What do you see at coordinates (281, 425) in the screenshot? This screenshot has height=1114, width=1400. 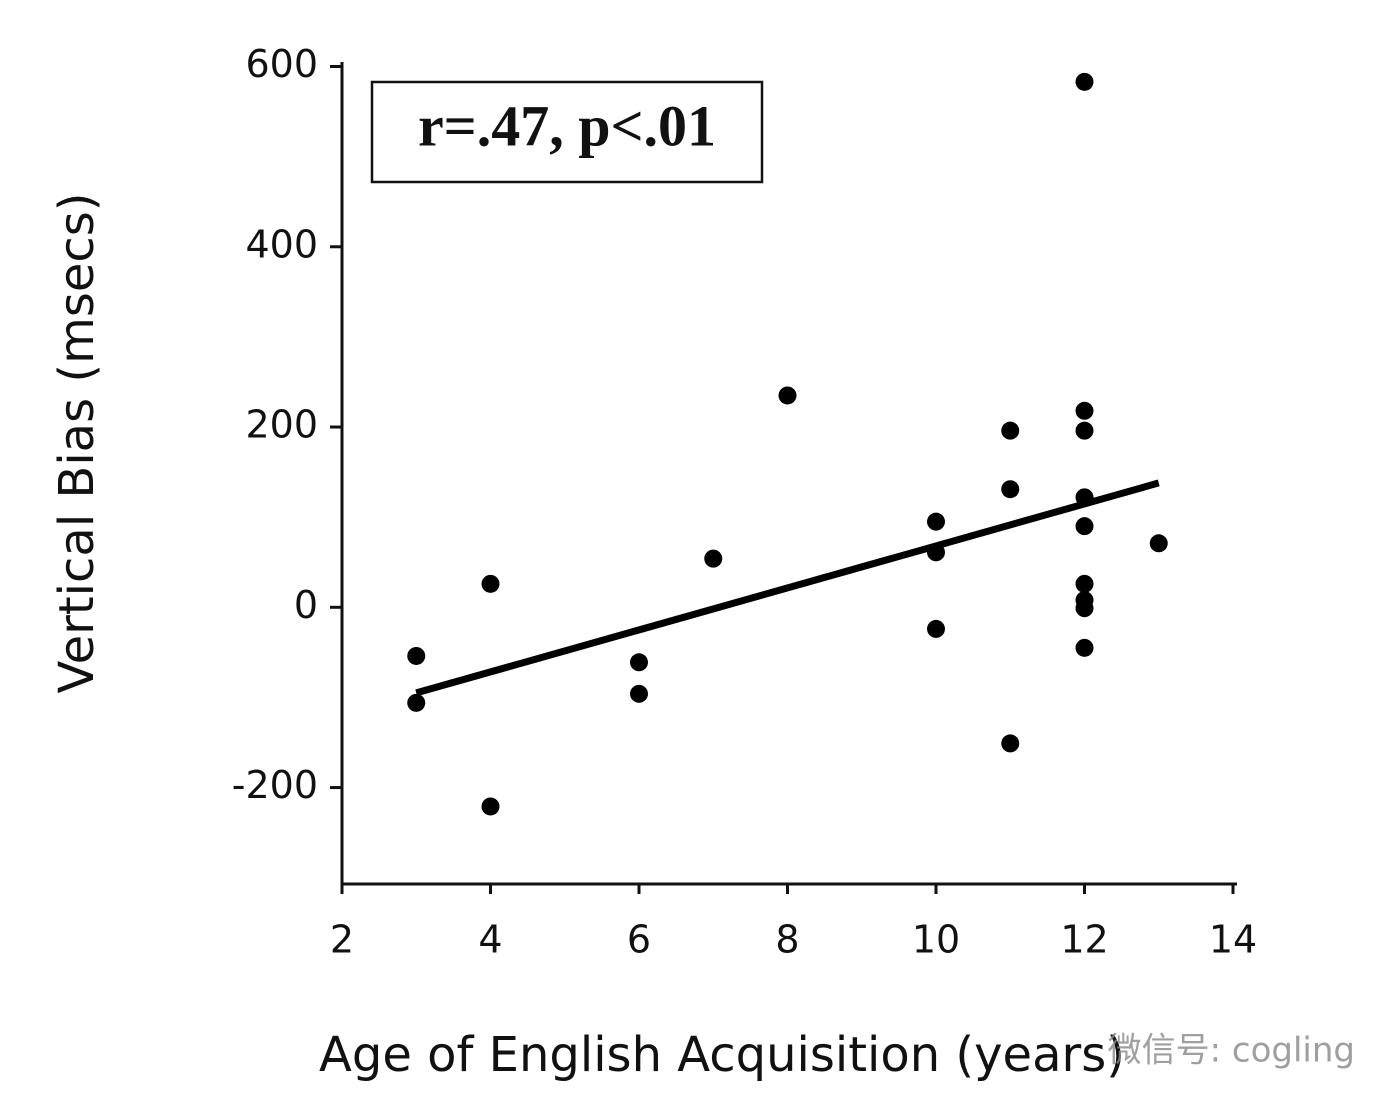 I see `y-tick-label: 200` at bounding box center [281, 425].